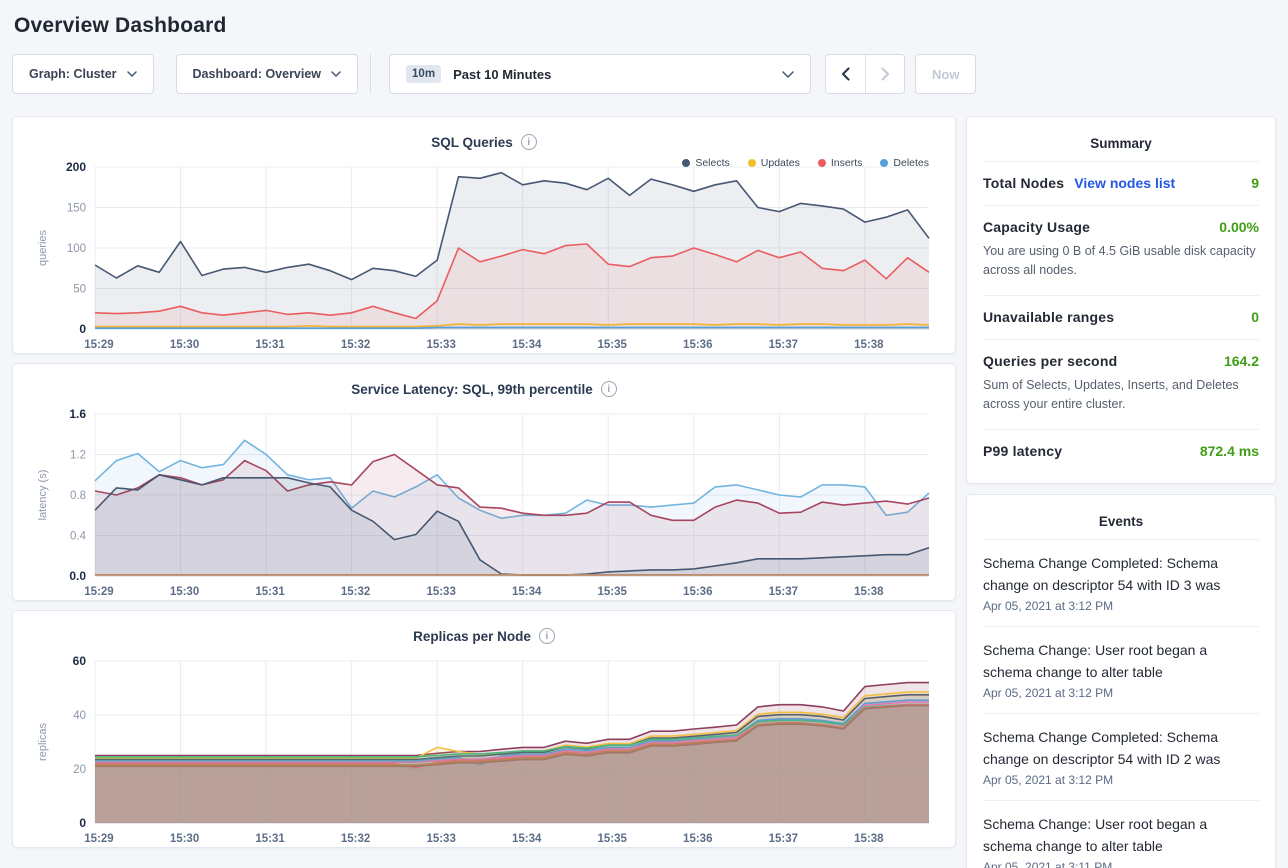 The height and width of the screenshot is (868, 1288). Describe the element at coordinates (1048, 864) in the screenshot. I see `event-timestamp: Apr 05, 2021 at 3:11 PM` at that location.